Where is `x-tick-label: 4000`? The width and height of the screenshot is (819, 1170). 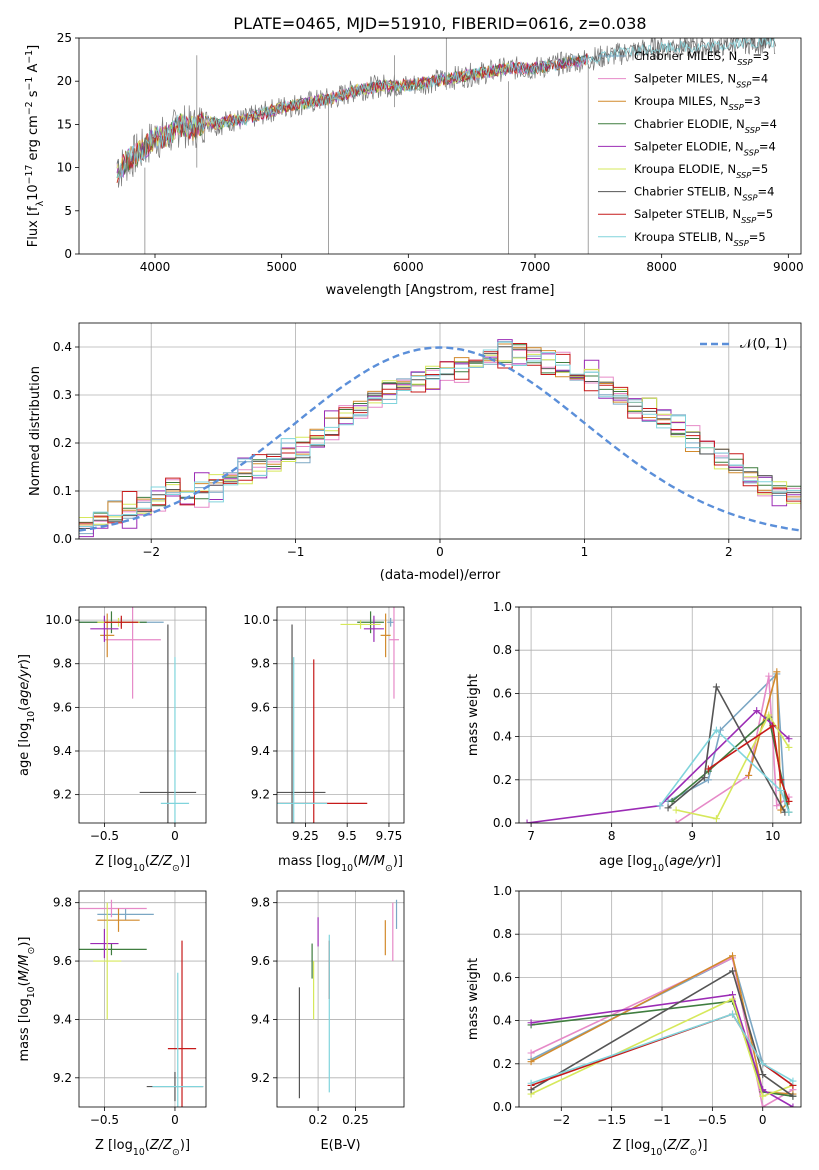
x-tick-label: 4000 is located at coordinates (155, 267).